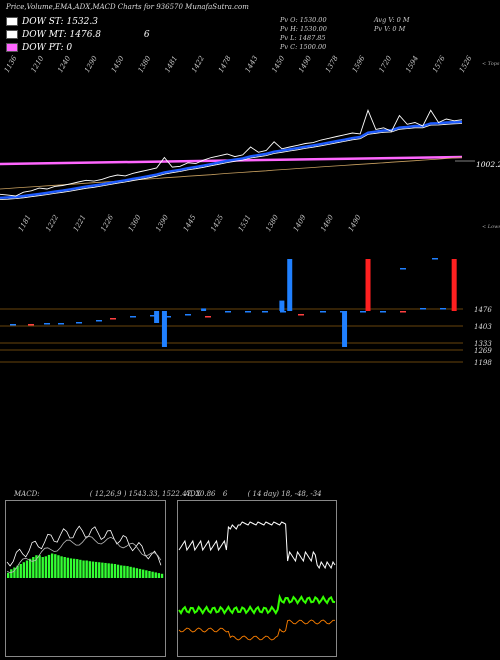  Describe the element at coordinates (225, 494) in the screenshot. I see `adx-value: 6` at that location.